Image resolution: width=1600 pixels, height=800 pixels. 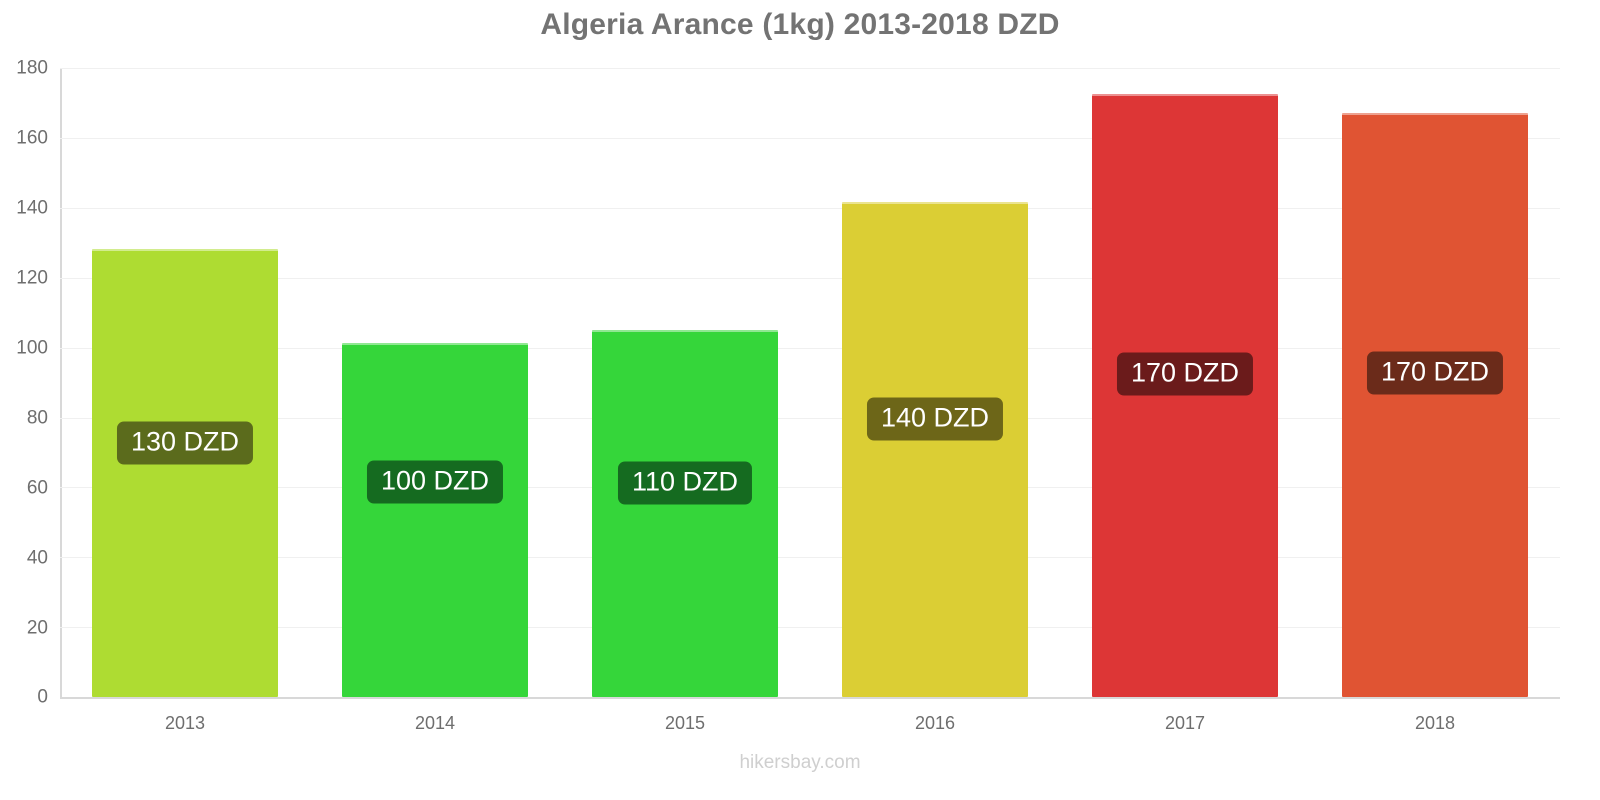 What do you see at coordinates (32, 68) in the screenshot?
I see `y-tick-180: 180` at bounding box center [32, 68].